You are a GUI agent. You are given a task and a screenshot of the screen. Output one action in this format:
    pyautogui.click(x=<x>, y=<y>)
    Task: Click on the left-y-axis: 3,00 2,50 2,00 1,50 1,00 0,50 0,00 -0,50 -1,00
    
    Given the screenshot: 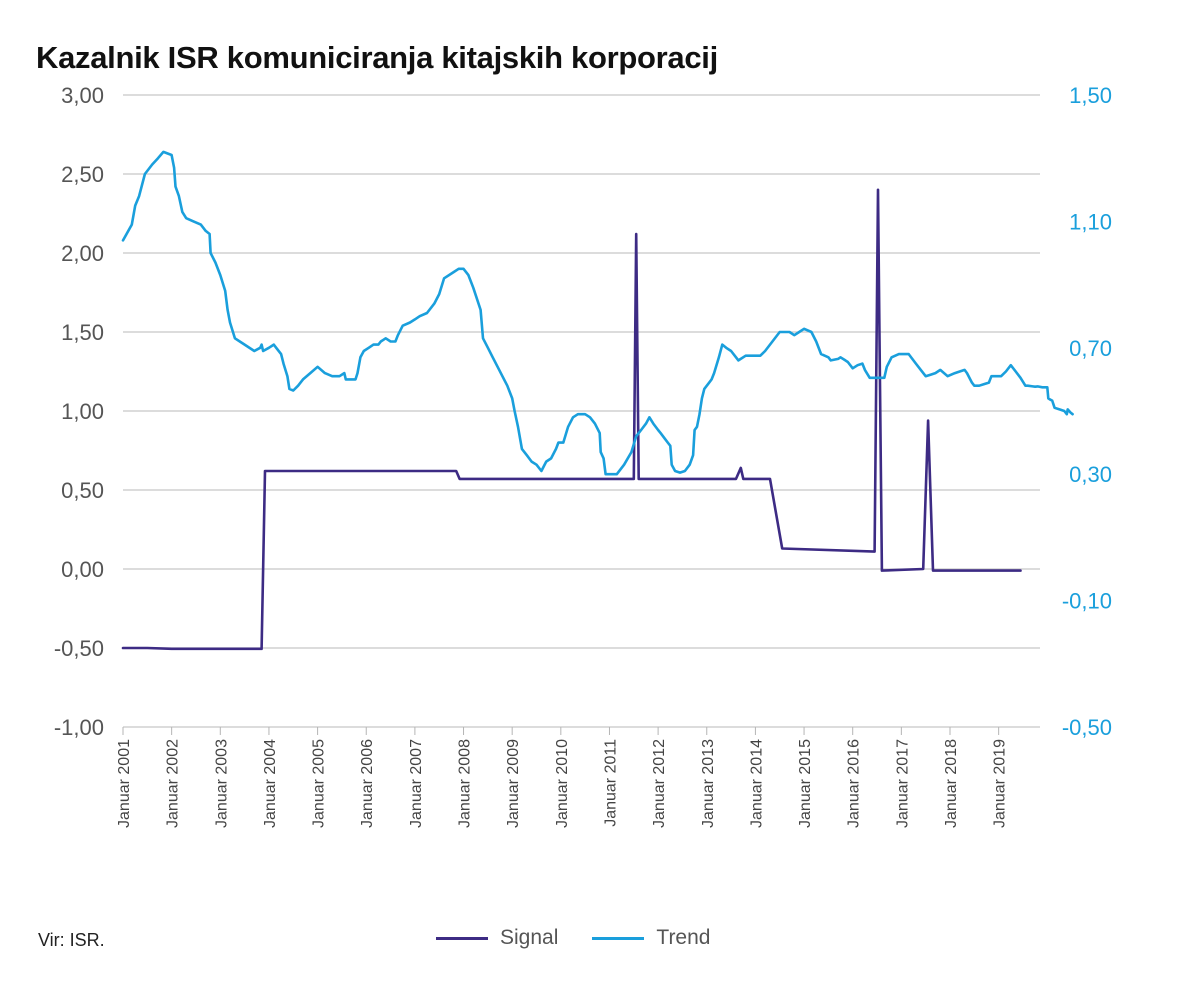 What is the action you would take?
    pyautogui.click(x=79, y=411)
    